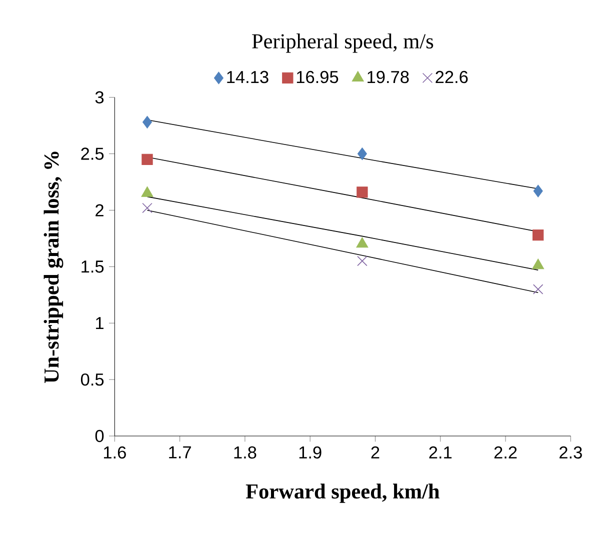  What do you see at coordinates (93, 266) in the screenshot?
I see `y-tick-label: 1.5` at bounding box center [93, 266].